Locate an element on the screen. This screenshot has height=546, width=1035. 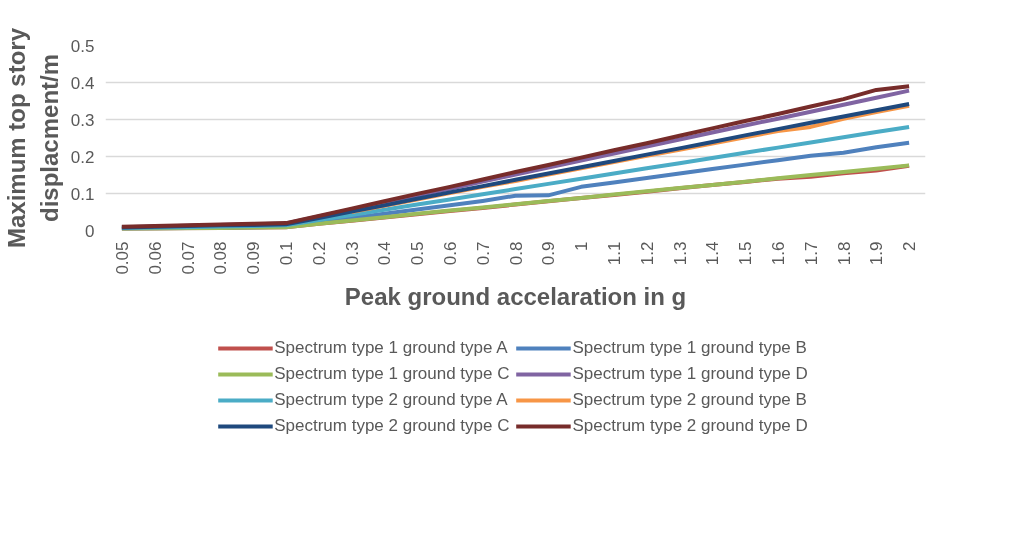
x-tick-label: 0.08 is located at coordinates (221, 258).